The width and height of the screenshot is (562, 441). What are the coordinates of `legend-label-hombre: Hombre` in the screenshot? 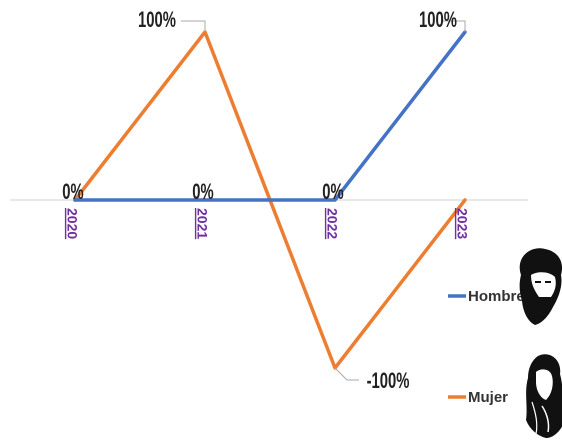 It's located at (496, 296).